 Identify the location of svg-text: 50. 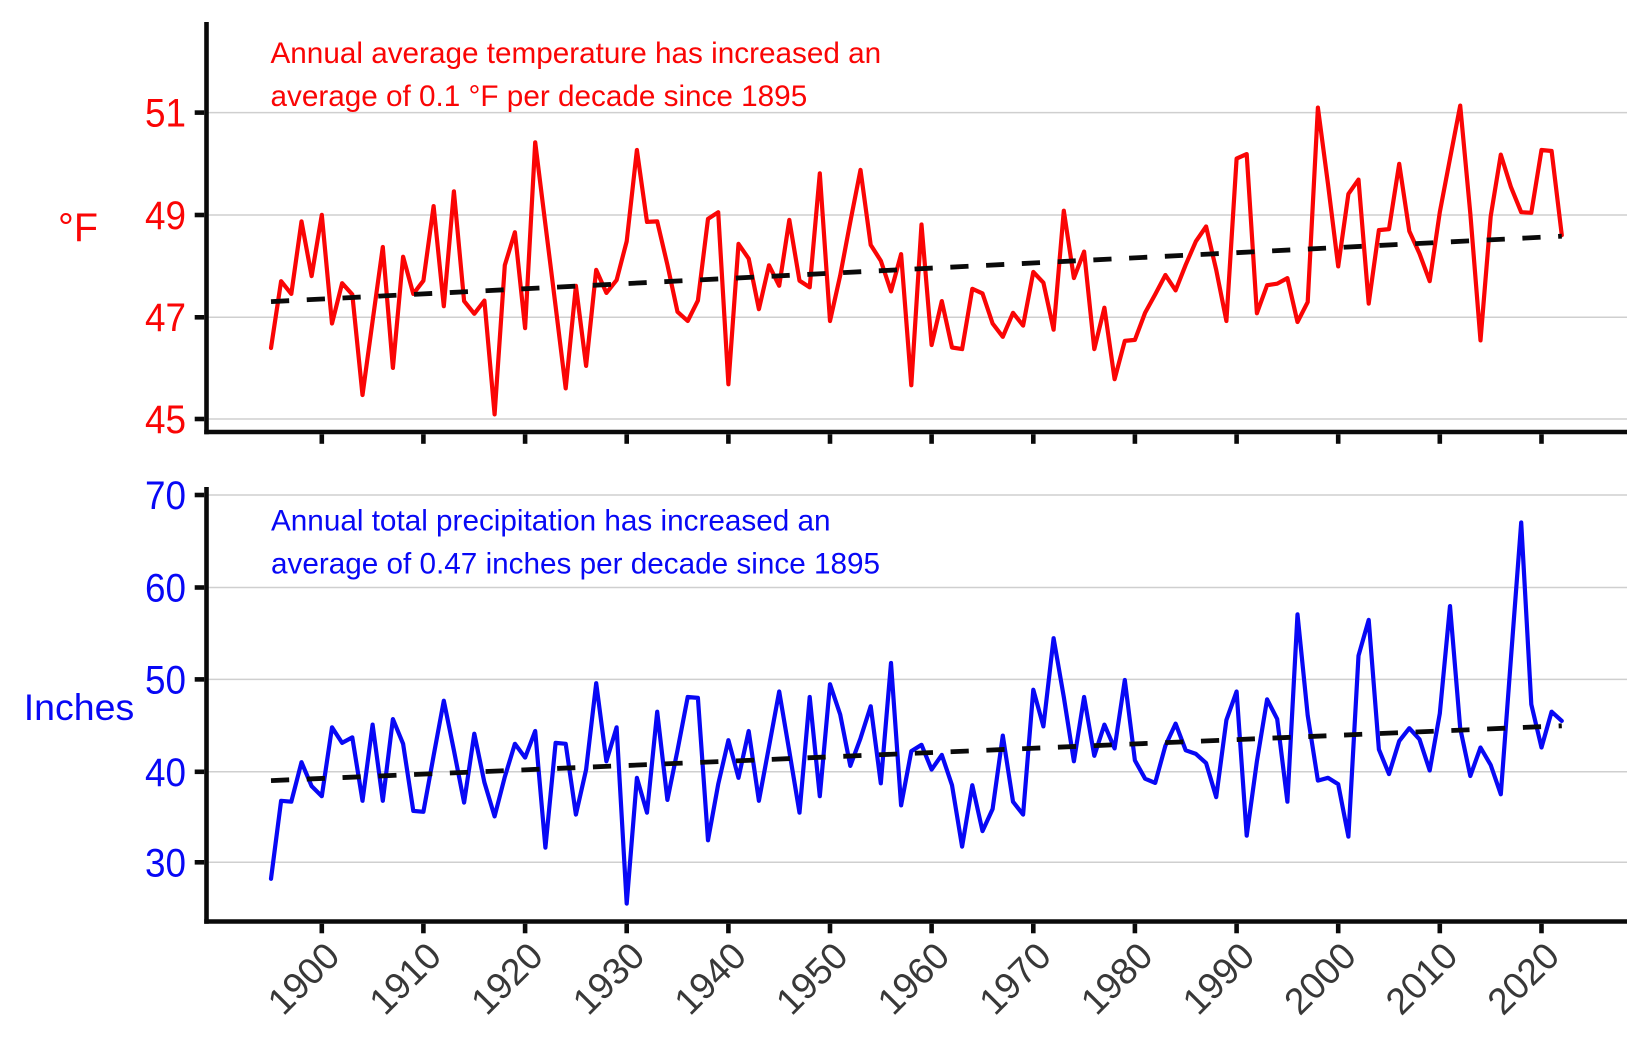
(165, 681).